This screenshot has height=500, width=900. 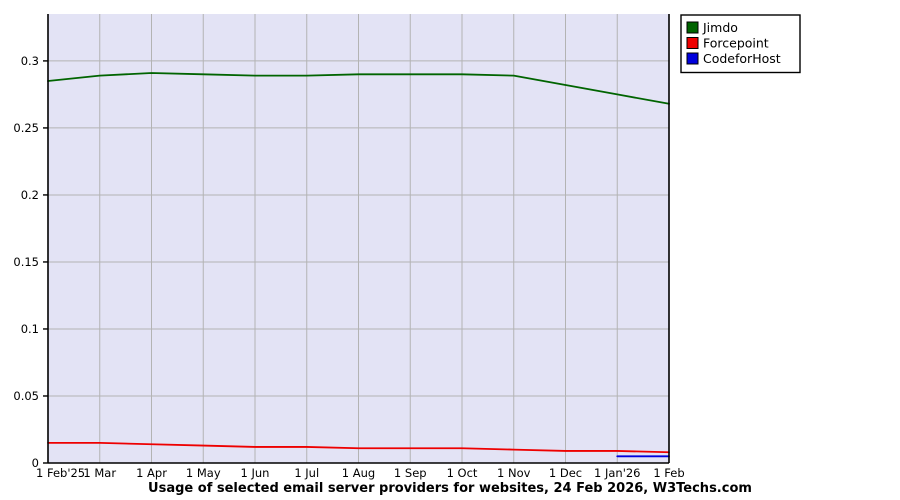 I want to click on x-tick-label: 1 May, so click(x=203, y=473).